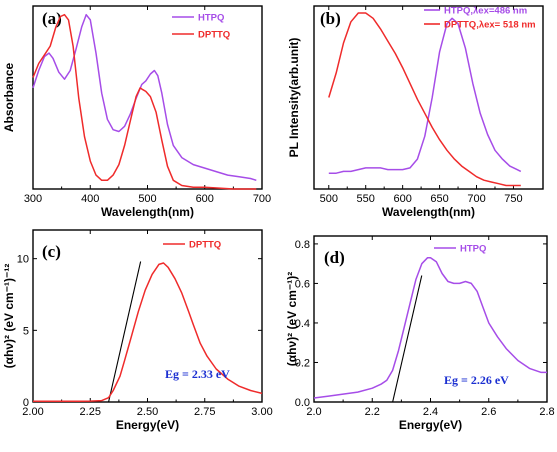 The height and width of the screenshot is (452, 557). What do you see at coordinates (26, 331) in the screenshot?
I see `y-tick-label: 5` at bounding box center [26, 331].